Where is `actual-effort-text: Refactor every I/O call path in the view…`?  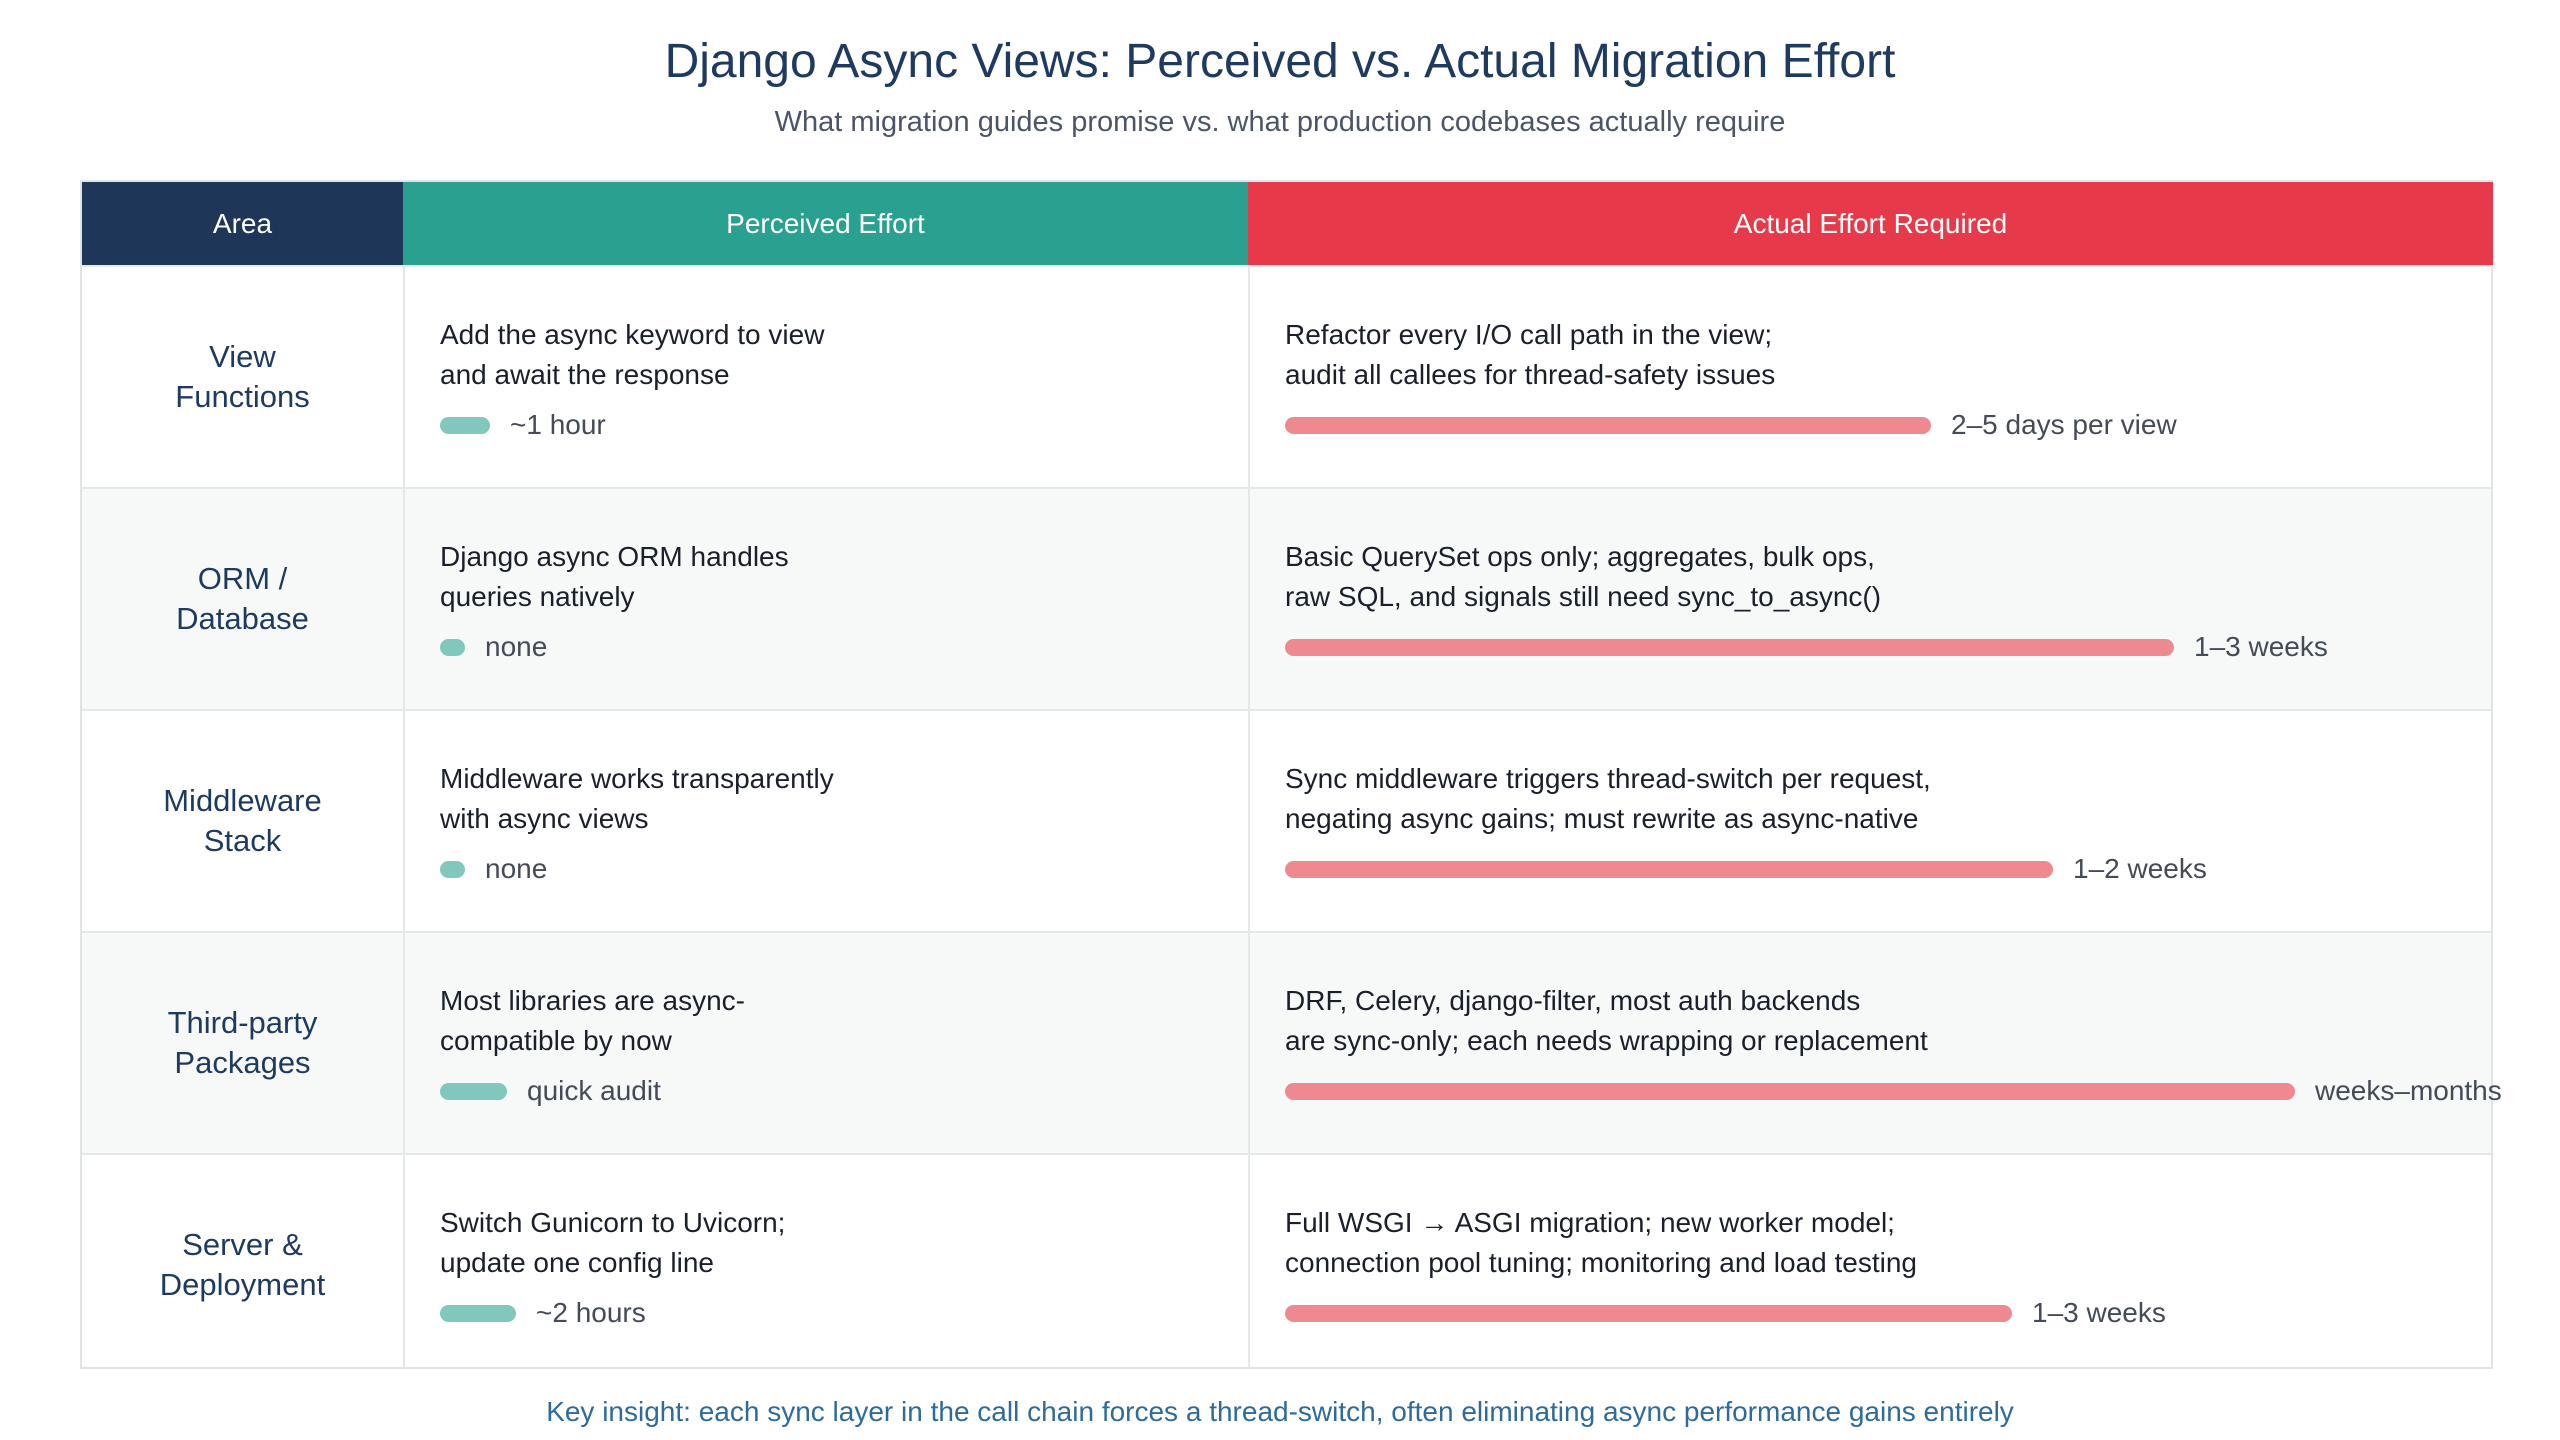 actual-effort-text: Refactor every I/O call path in the view… is located at coordinates (1860, 355).